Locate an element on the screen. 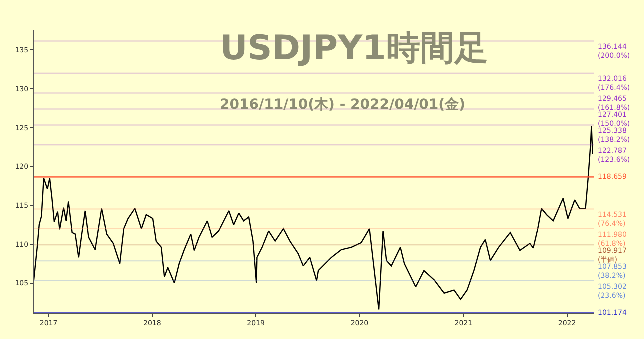  text: 2016/11/10(木) - 2022/04/01(金) is located at coordinates (343, 105).